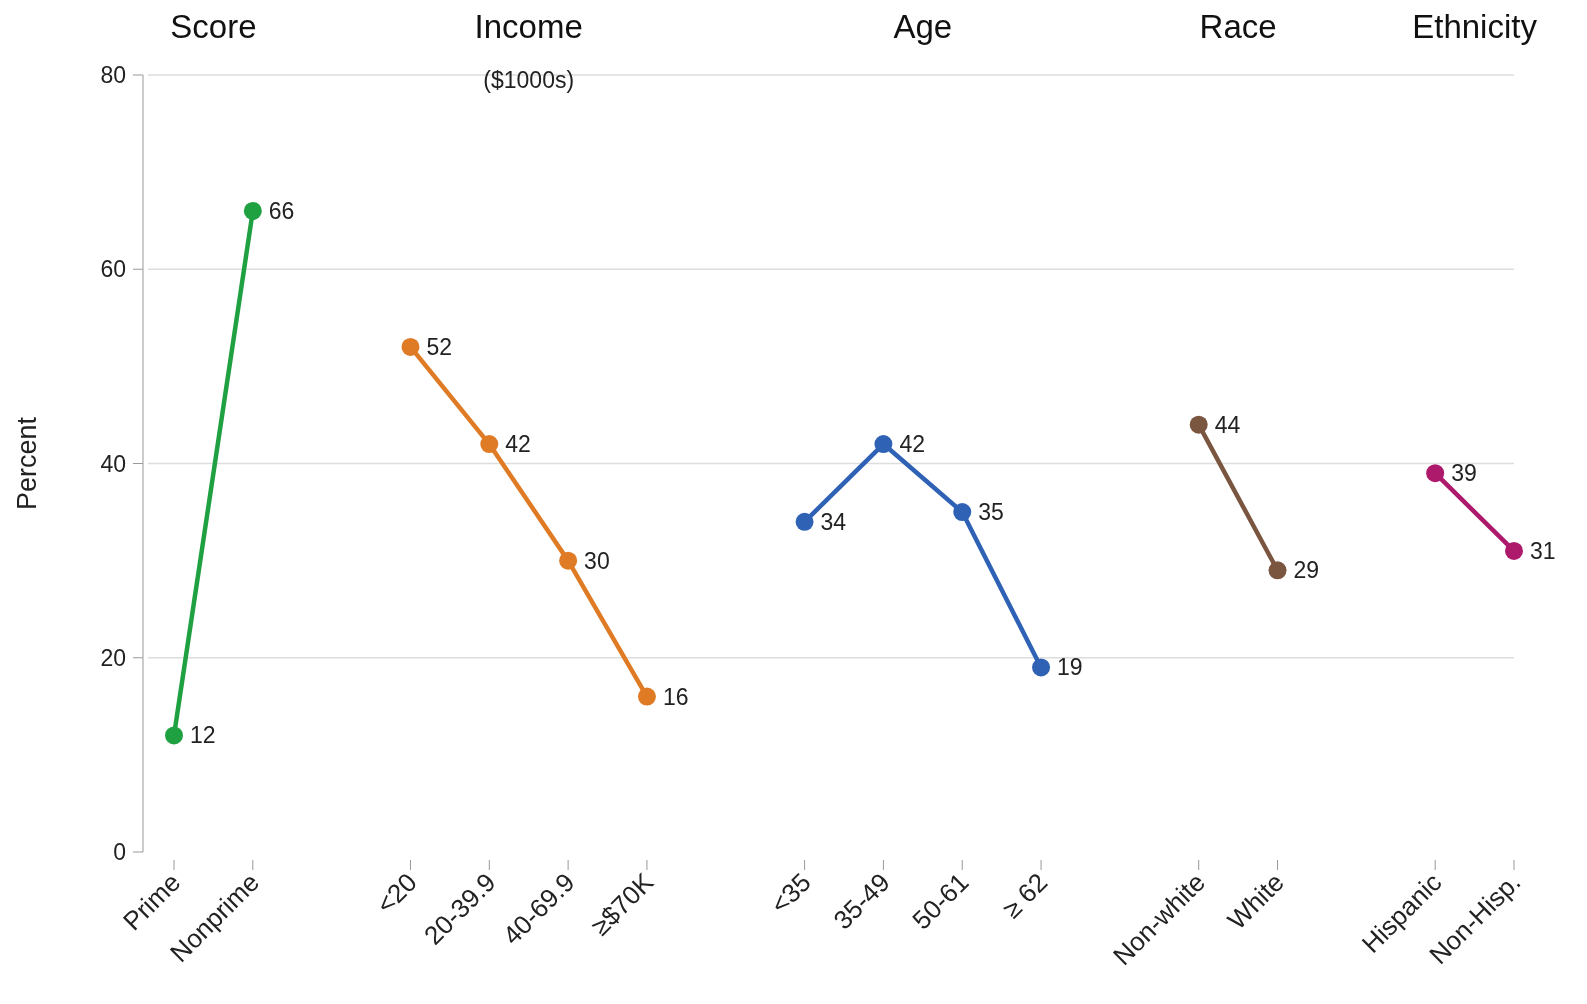 The image size is (1587, 1004). Describe the element at coordinates (675, 696) in the screenshot. I see `data-label: 16` at that location.